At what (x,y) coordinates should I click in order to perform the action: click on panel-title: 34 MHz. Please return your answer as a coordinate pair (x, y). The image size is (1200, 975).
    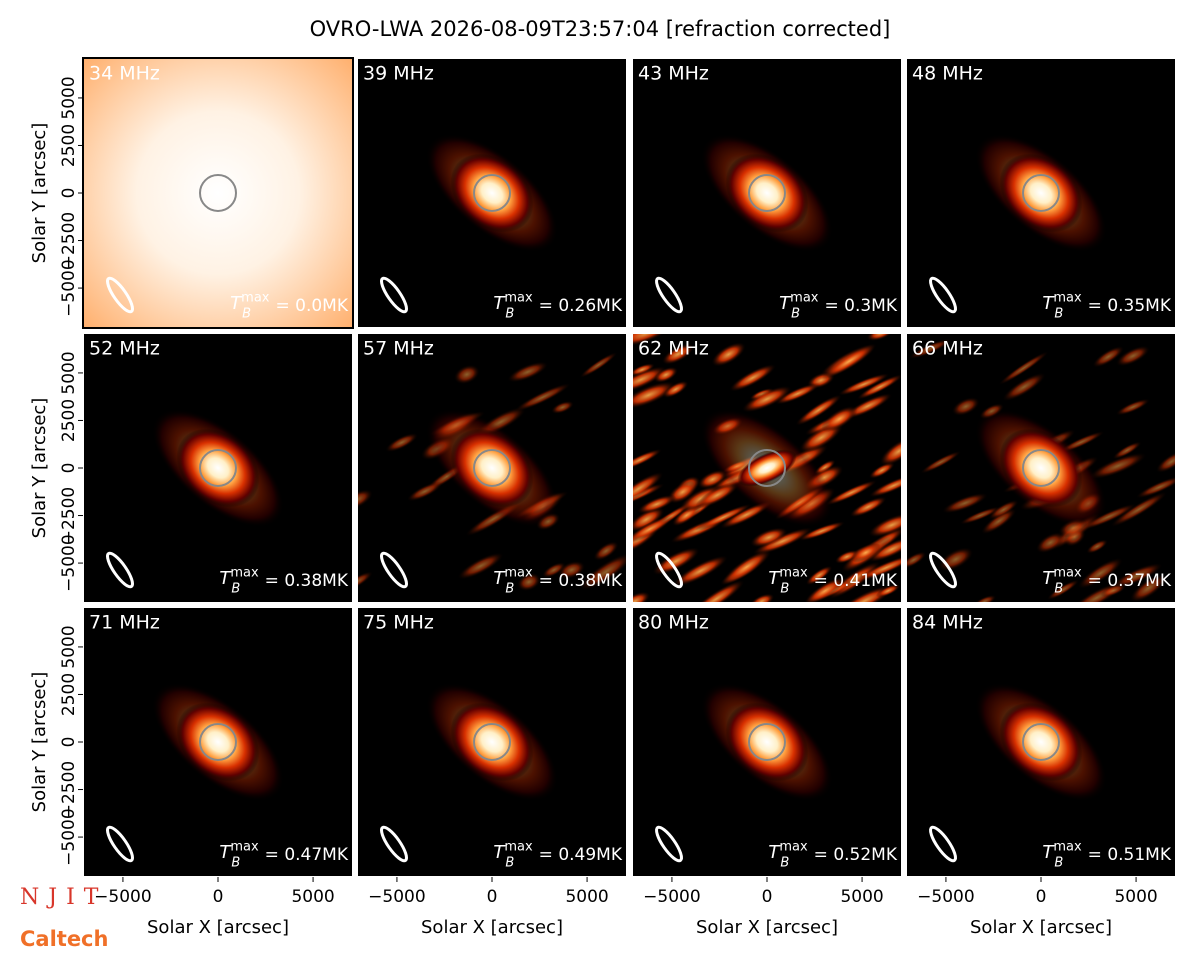
    Looking at the image, I should click on (124, 74).